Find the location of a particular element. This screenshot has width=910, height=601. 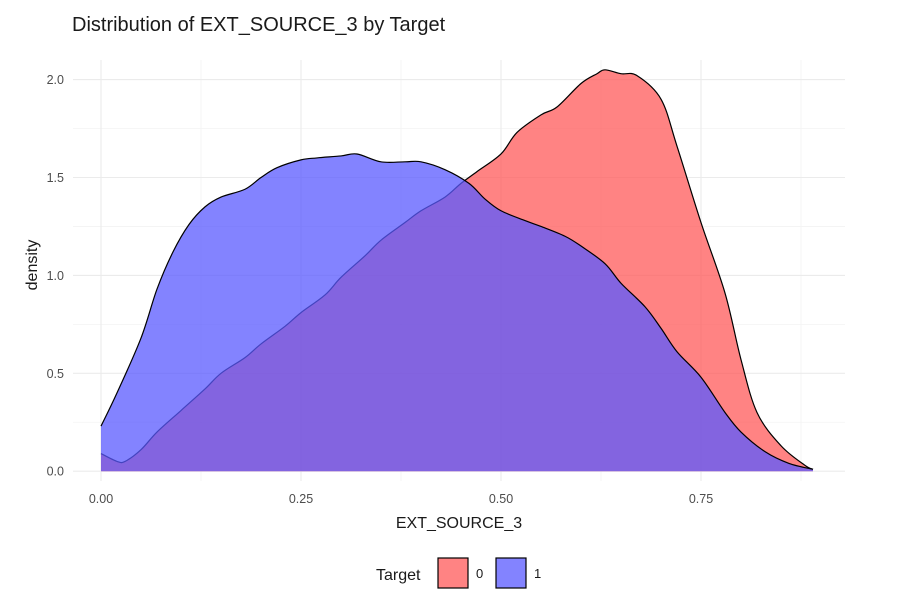

legend-label-target-0: 0 is located at coordinates (479, 573).